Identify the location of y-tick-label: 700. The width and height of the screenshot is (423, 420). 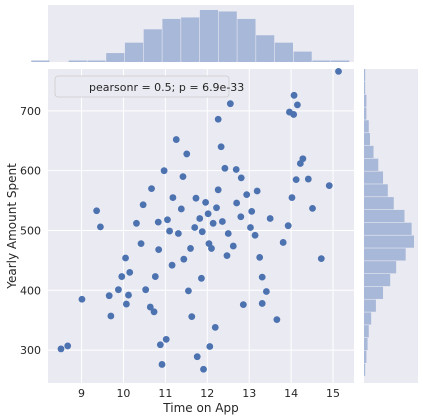
(30, 111).